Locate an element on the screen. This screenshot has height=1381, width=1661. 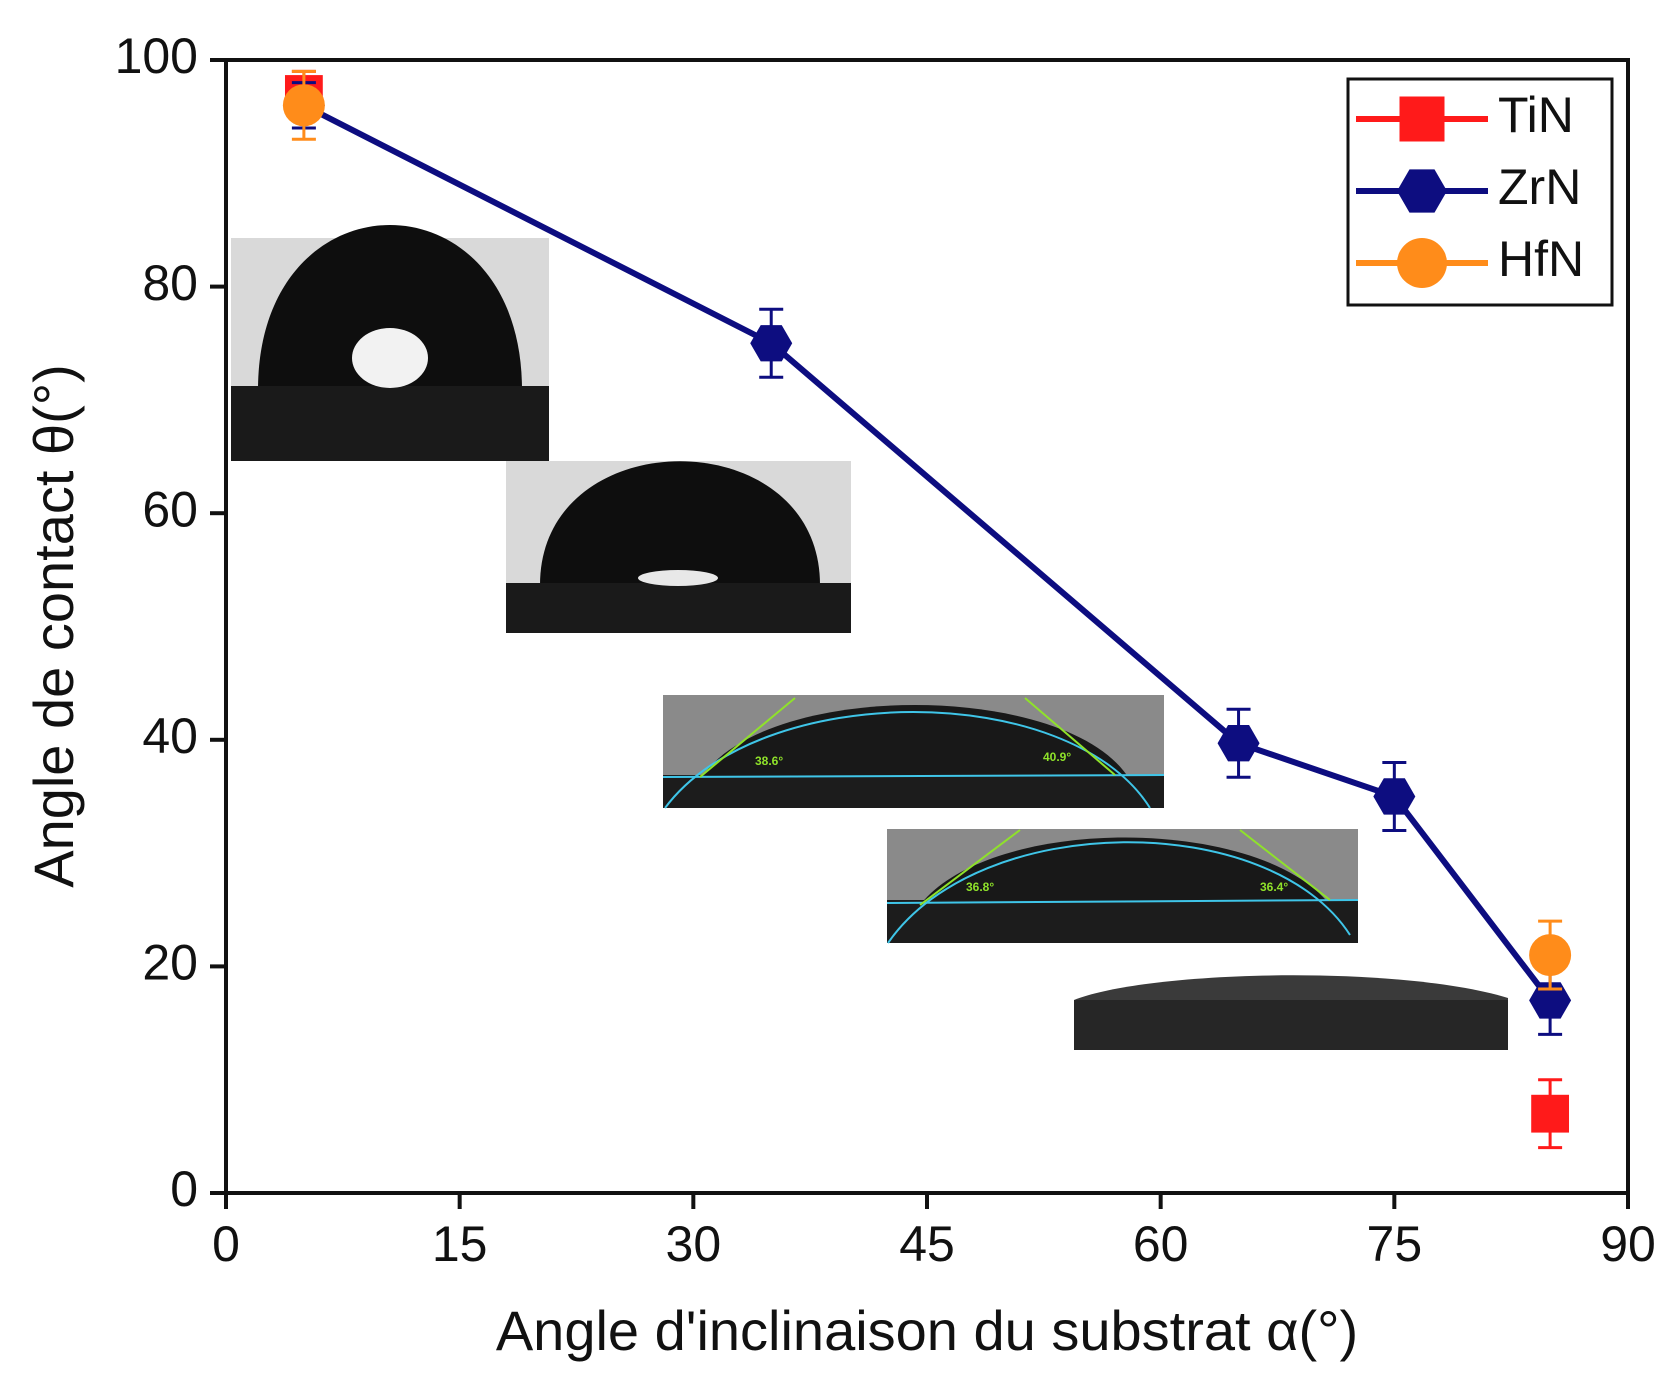
x-tick-label: 30 is located at coordinates (694, 1244).